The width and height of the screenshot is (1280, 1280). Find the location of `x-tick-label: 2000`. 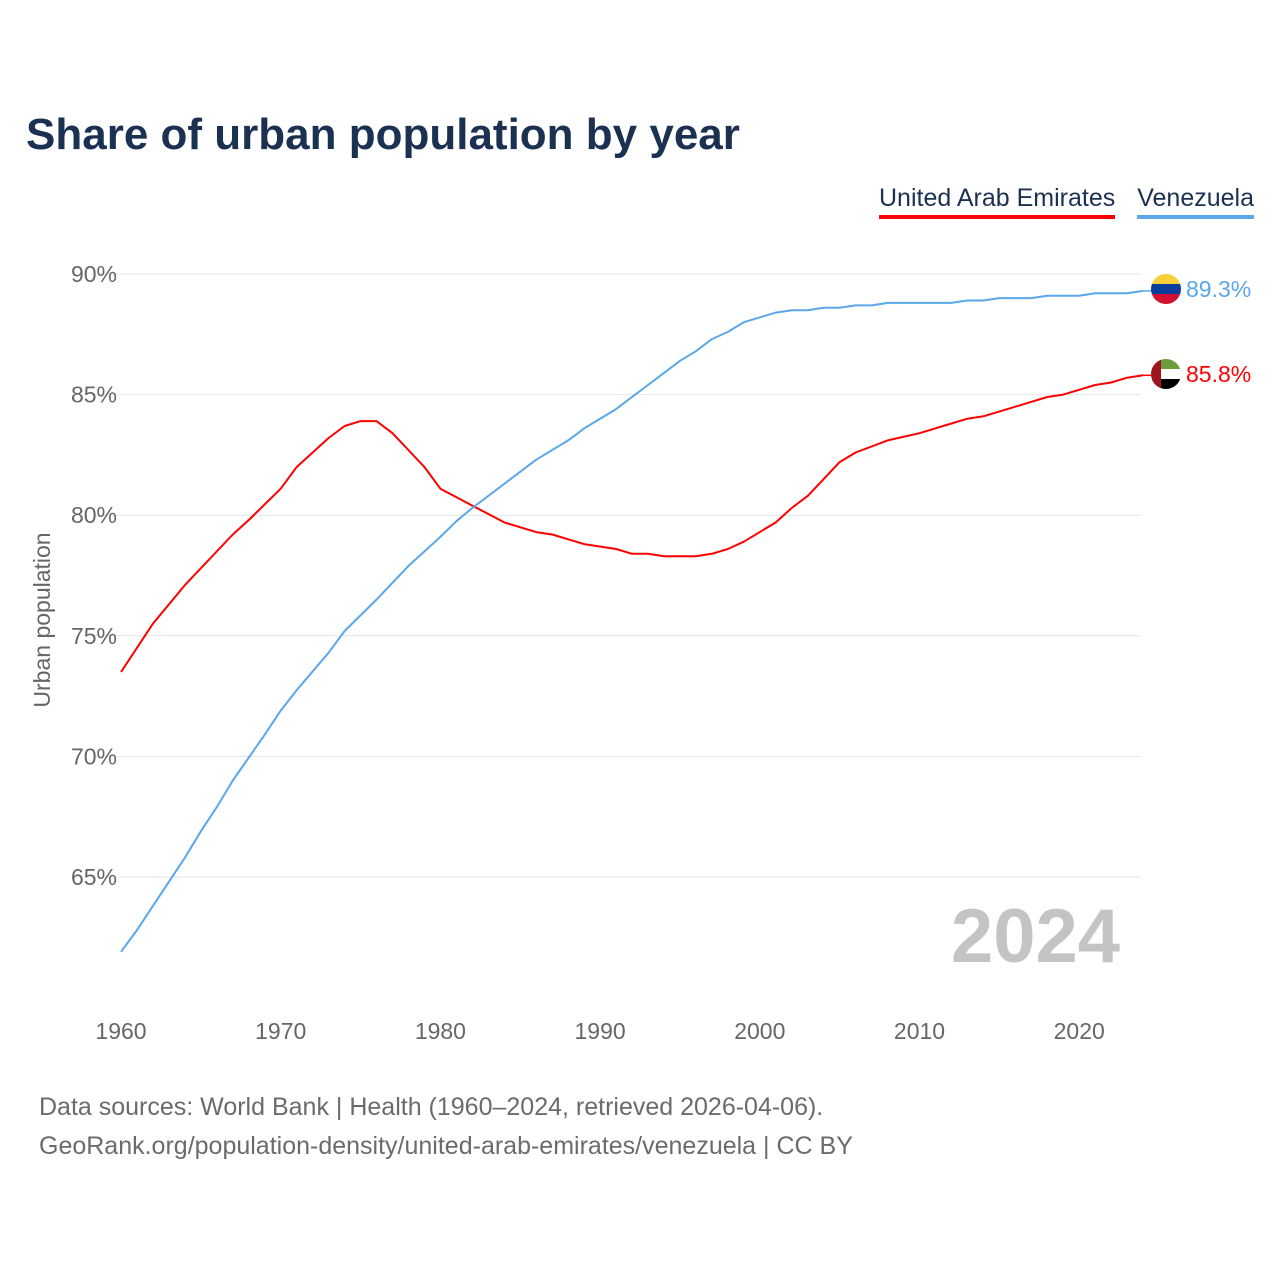

x-tick-label: 2000 is located at coordinates (759, 1031).